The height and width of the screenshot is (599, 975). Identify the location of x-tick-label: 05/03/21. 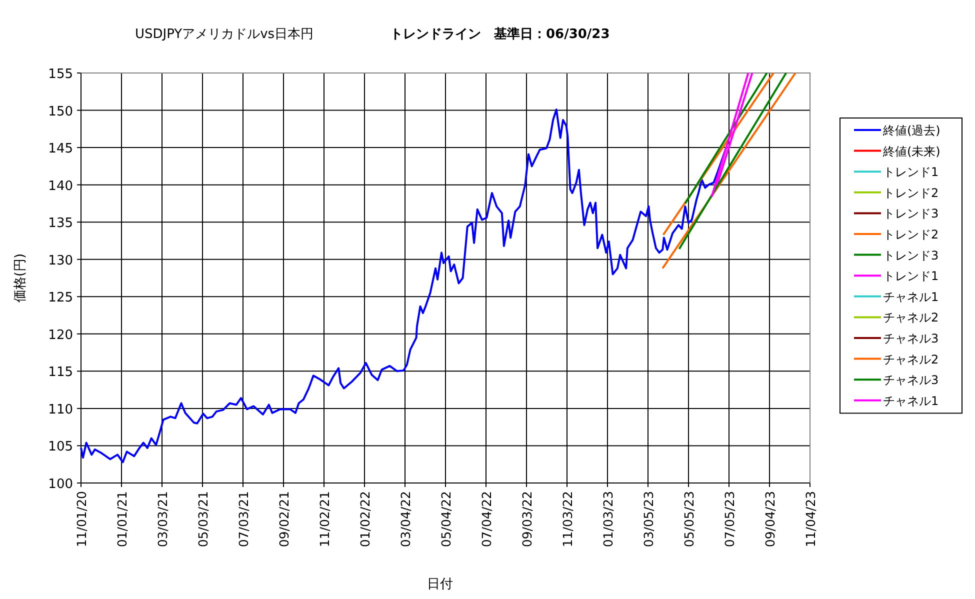
(203, 519).